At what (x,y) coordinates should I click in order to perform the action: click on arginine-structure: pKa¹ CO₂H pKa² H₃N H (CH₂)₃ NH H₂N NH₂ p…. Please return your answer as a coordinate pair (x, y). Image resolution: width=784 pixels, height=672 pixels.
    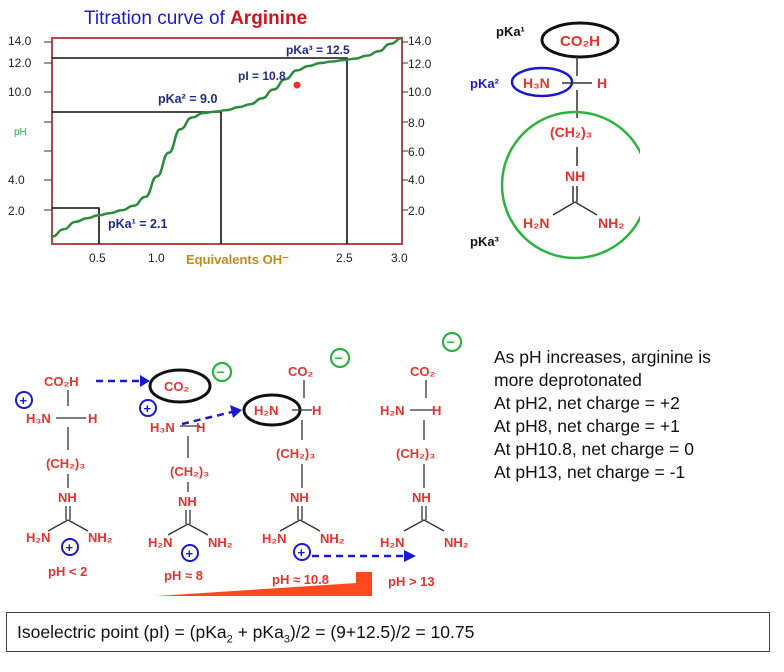
    Looking at the image, I should click on (555, 140).